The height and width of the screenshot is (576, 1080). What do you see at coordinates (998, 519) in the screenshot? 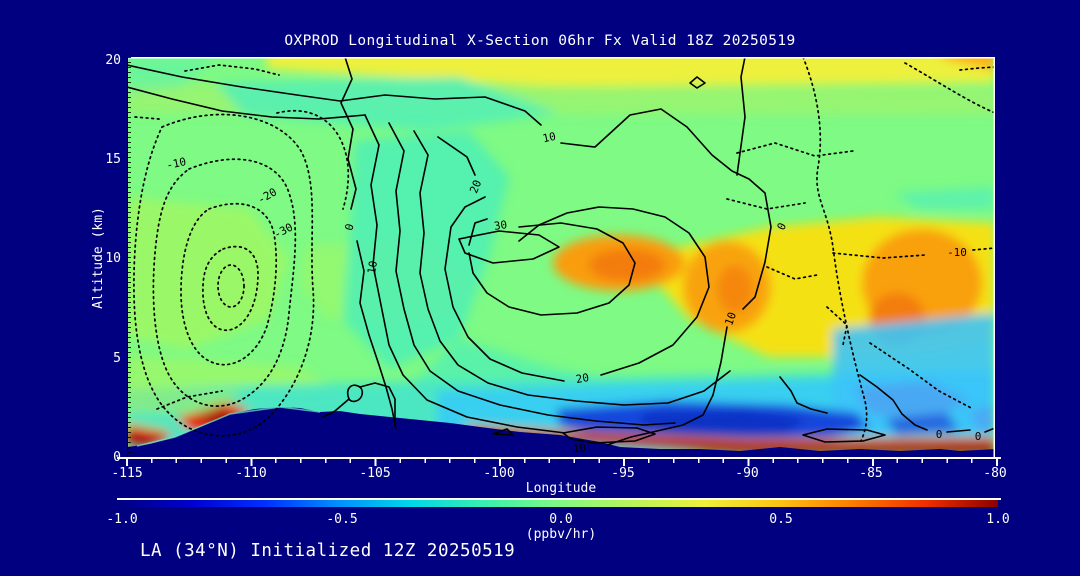
I see `colorbar-tick-label: 1.0` at bounding box center [998, 519].